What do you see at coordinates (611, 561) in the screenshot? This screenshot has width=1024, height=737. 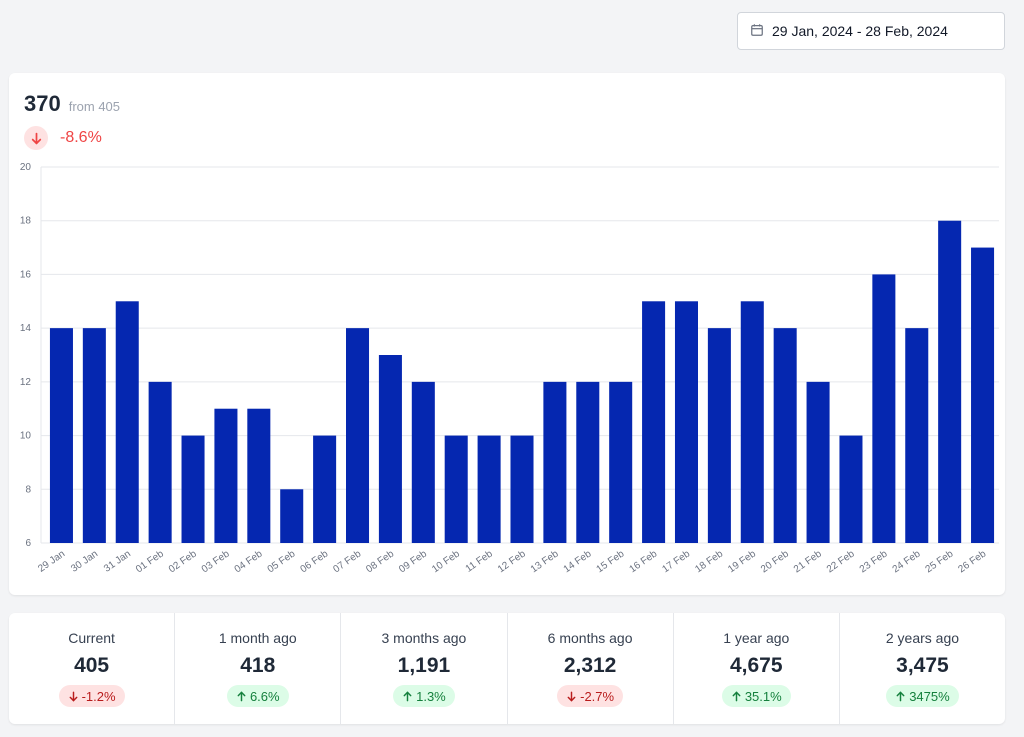 I see `x-tick-label: 15 Feb` at bounding box center [611, 561].